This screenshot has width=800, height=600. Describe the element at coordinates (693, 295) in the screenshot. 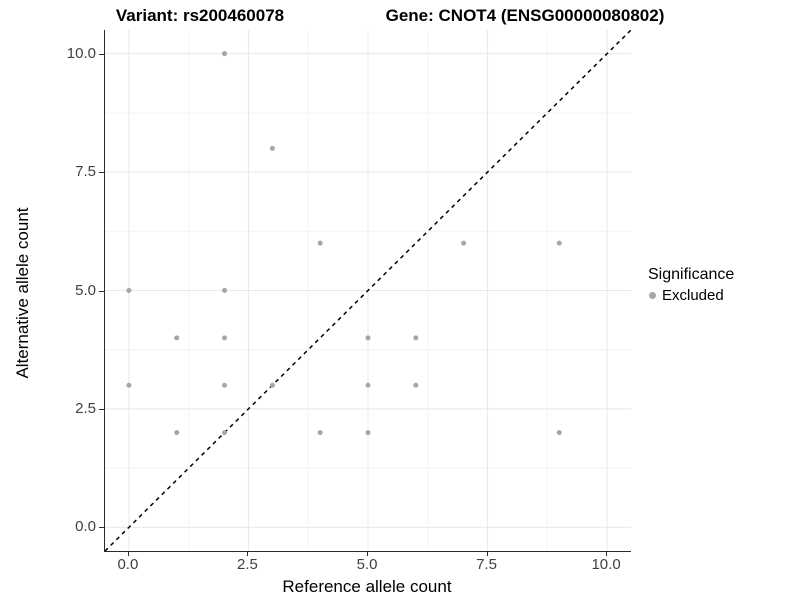

I see `legend-entry-label: Excluded` at that location.